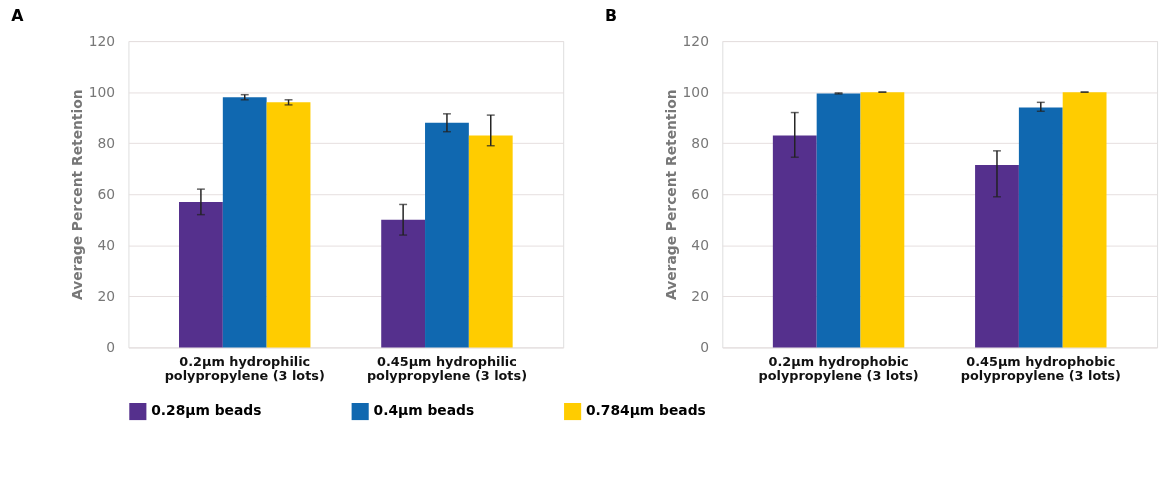  I want to click on legend-label: 0.784µm beads, so click(645, 410).